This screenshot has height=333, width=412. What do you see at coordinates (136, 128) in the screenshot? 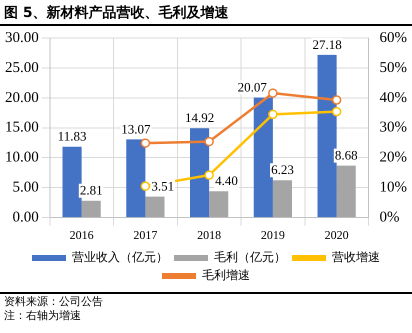
I see `data-label: 13.07` at bounding box center [136, 128].